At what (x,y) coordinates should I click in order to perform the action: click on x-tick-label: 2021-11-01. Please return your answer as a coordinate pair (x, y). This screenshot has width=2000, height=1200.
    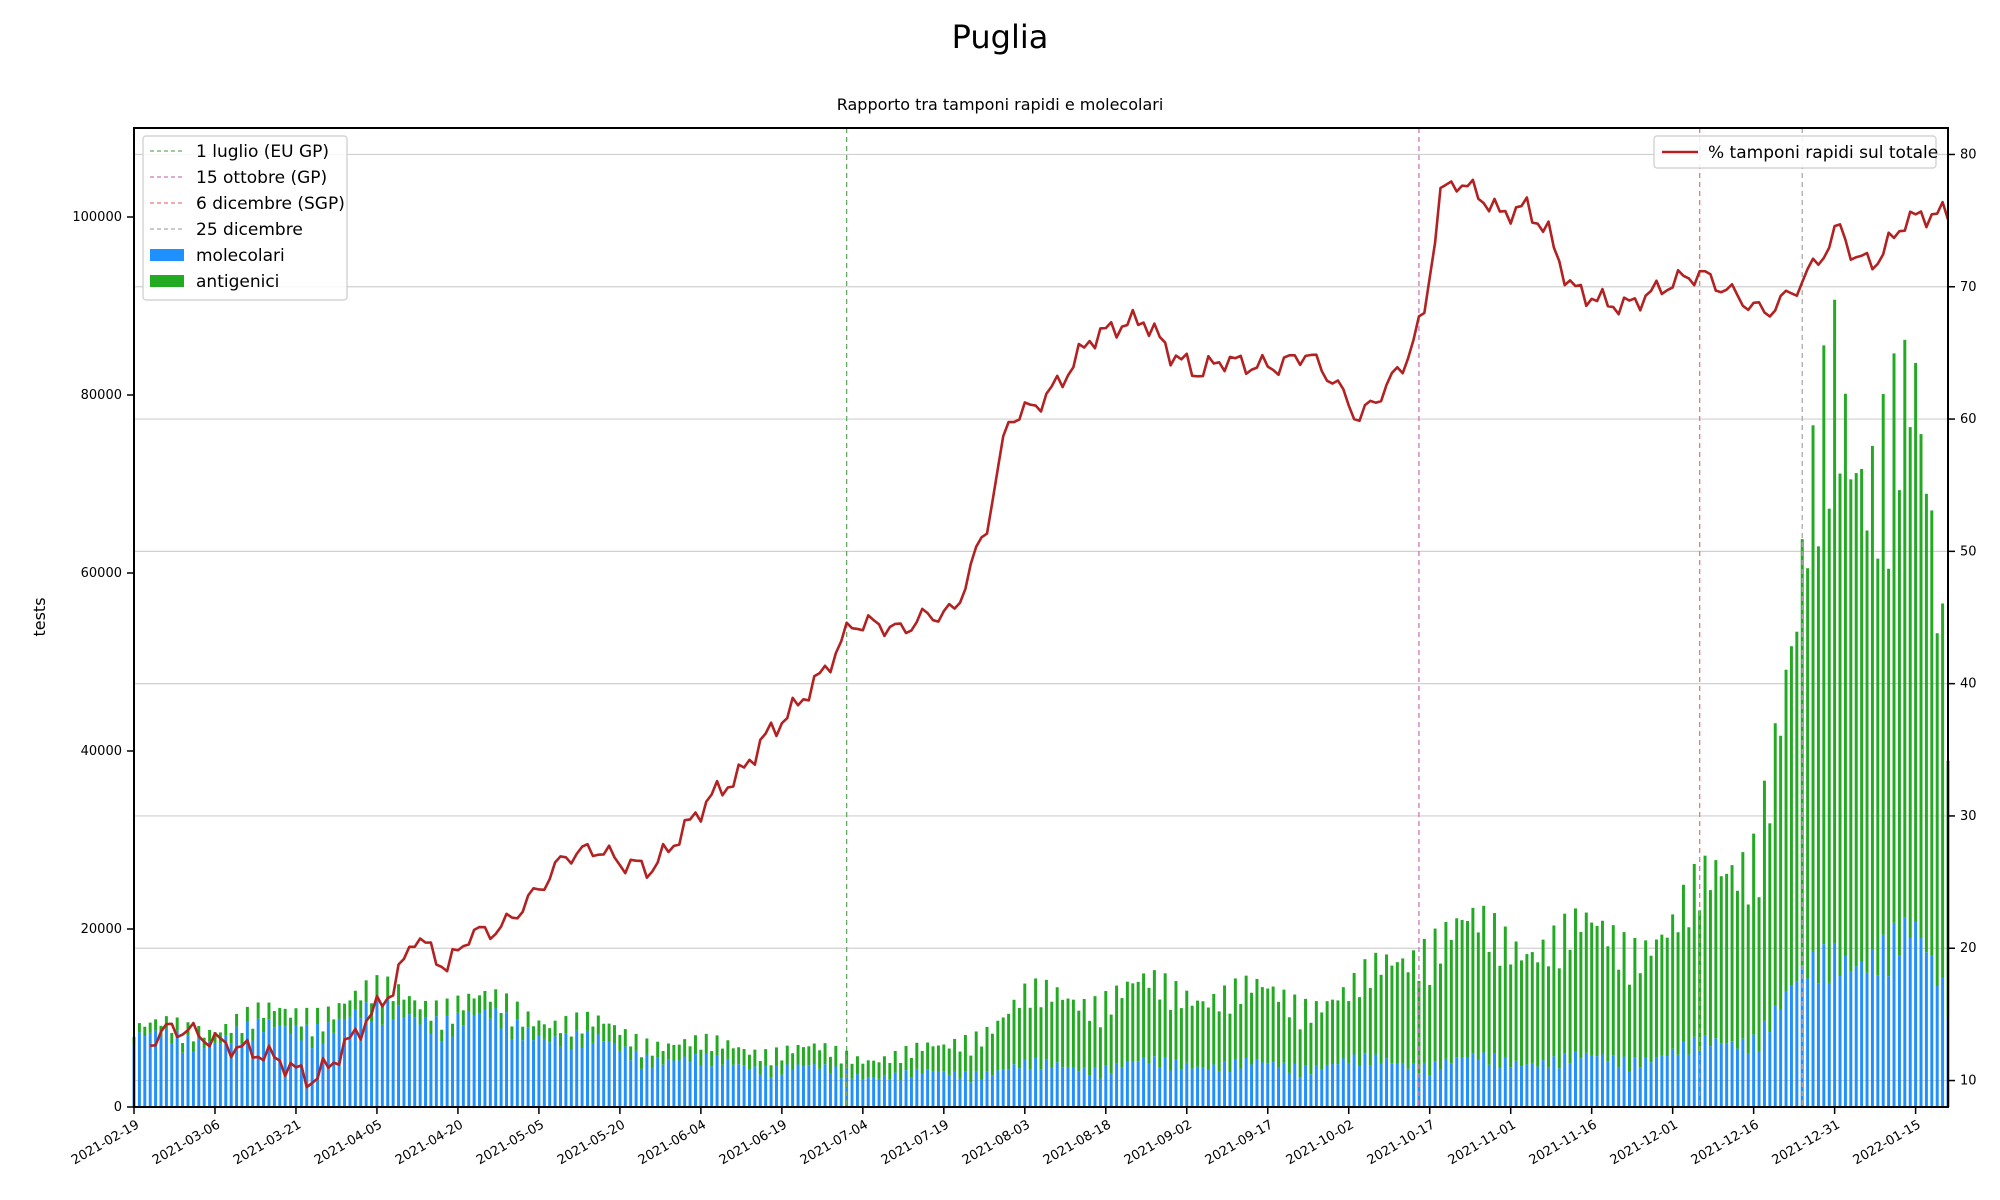
    Looking at the image, I should click on (1482, 1142).